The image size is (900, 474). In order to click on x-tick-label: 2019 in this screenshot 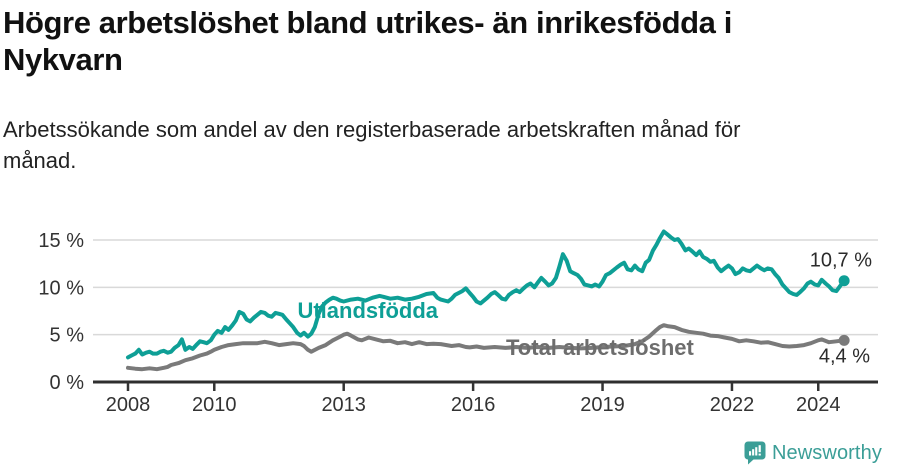, I will do `click(602, 405)`.